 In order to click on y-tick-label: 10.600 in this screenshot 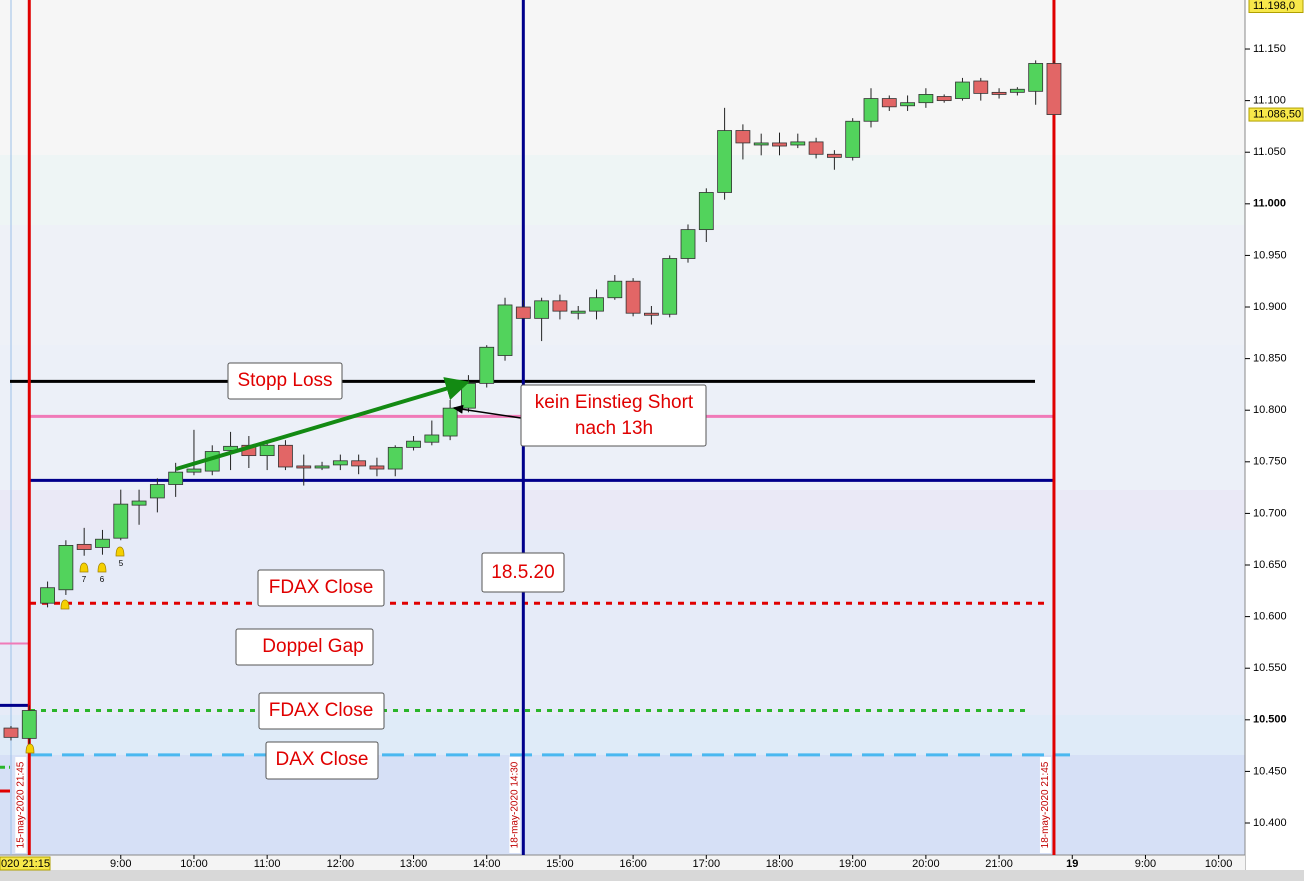, I will do `click(1270, 617)`.